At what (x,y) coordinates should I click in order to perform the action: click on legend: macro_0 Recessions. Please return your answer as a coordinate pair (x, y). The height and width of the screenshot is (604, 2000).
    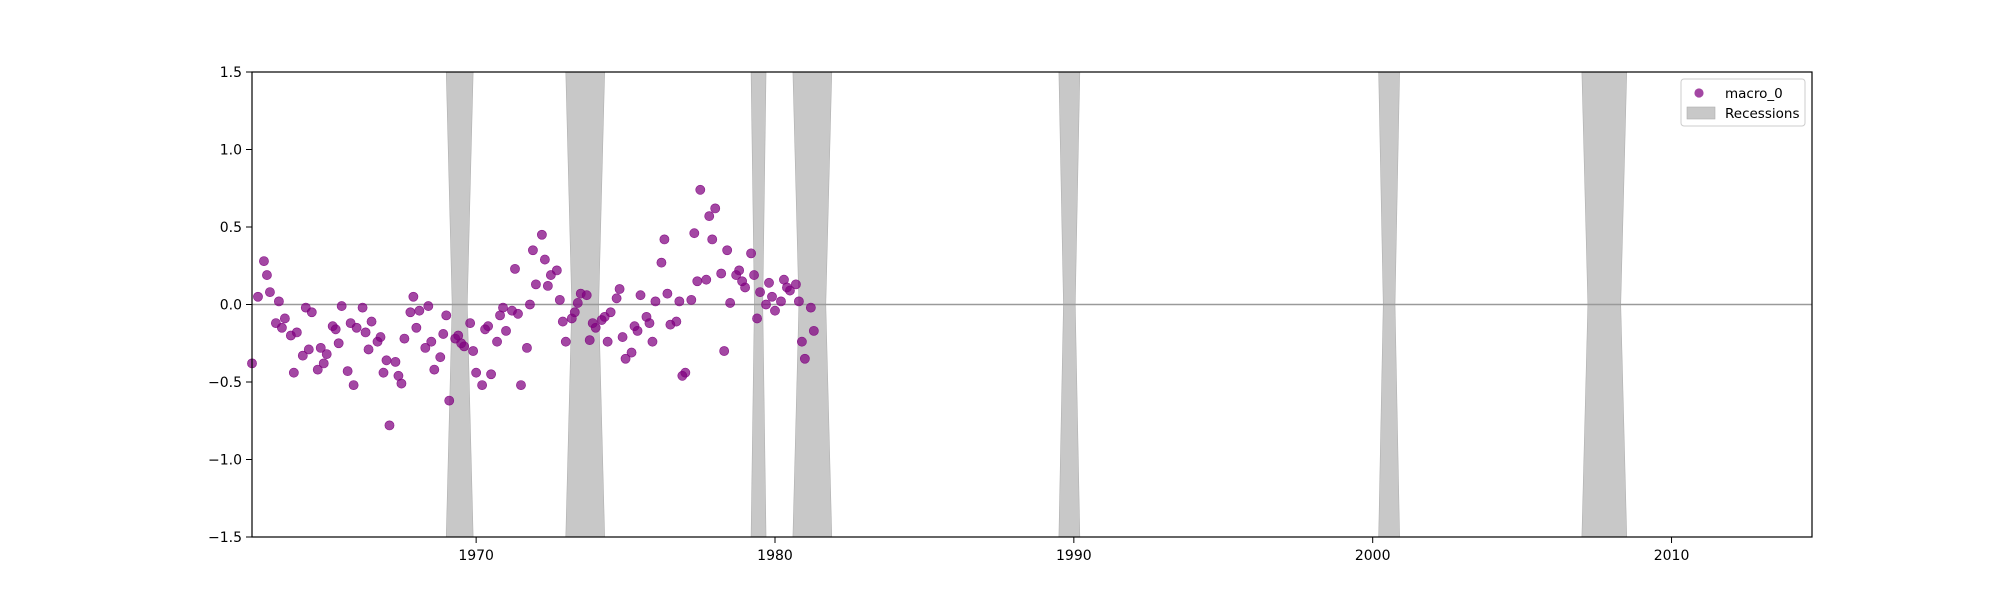
    Looking at the image, I should click on (1743, 102).